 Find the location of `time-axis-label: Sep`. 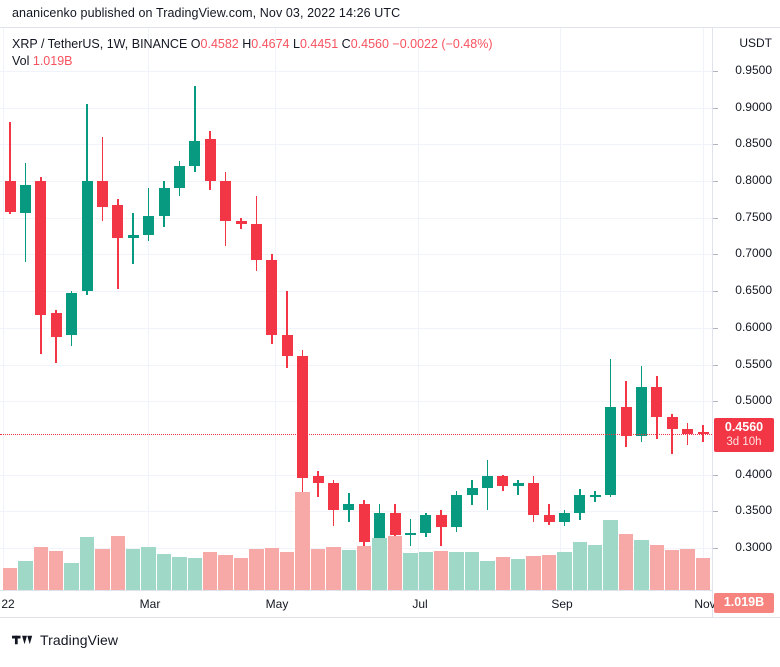

time-axis-label: Sep is located at coordinates (562, 604).